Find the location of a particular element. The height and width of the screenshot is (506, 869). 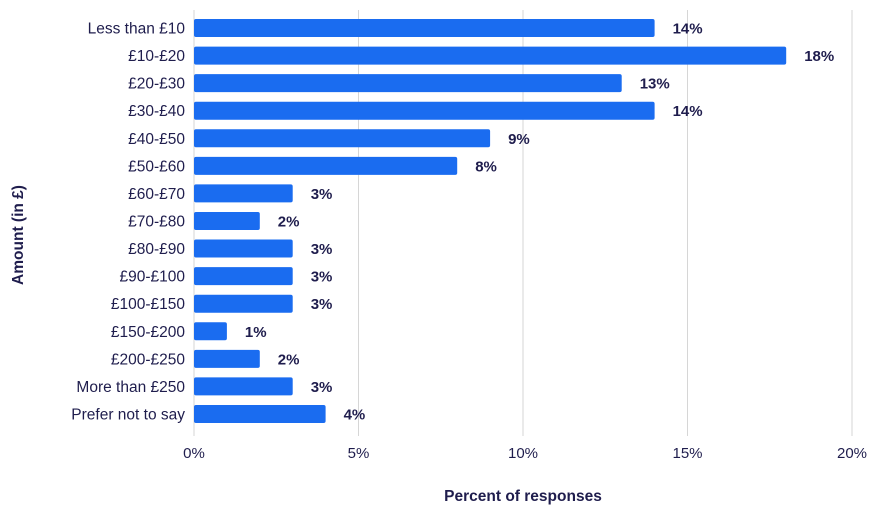

x-axis-title: Percent of responses is located at coordinates (523, 496).